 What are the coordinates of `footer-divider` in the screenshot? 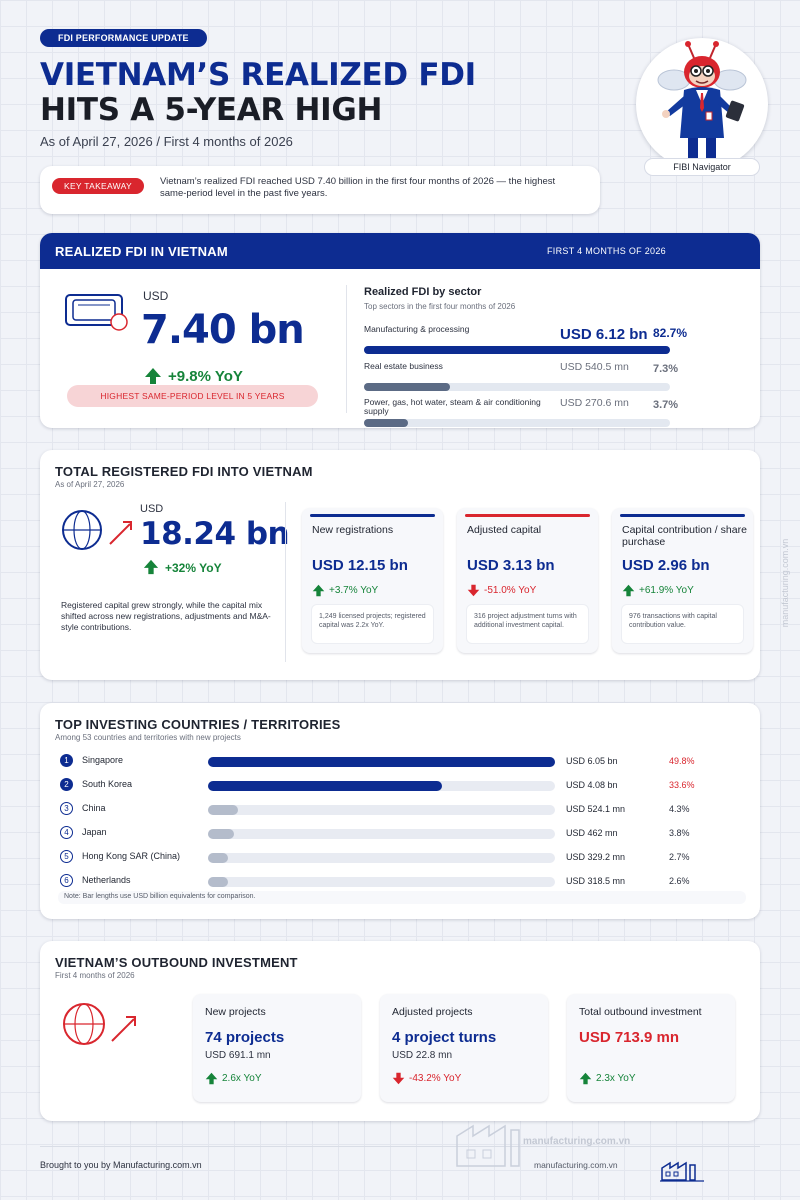 It's located at (400, 1146).